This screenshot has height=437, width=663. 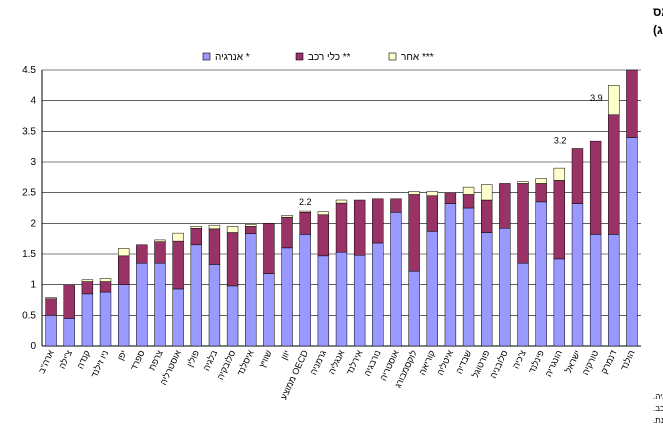 I want to click on y-tick-label: 4.5, so click(x=29, y=70).